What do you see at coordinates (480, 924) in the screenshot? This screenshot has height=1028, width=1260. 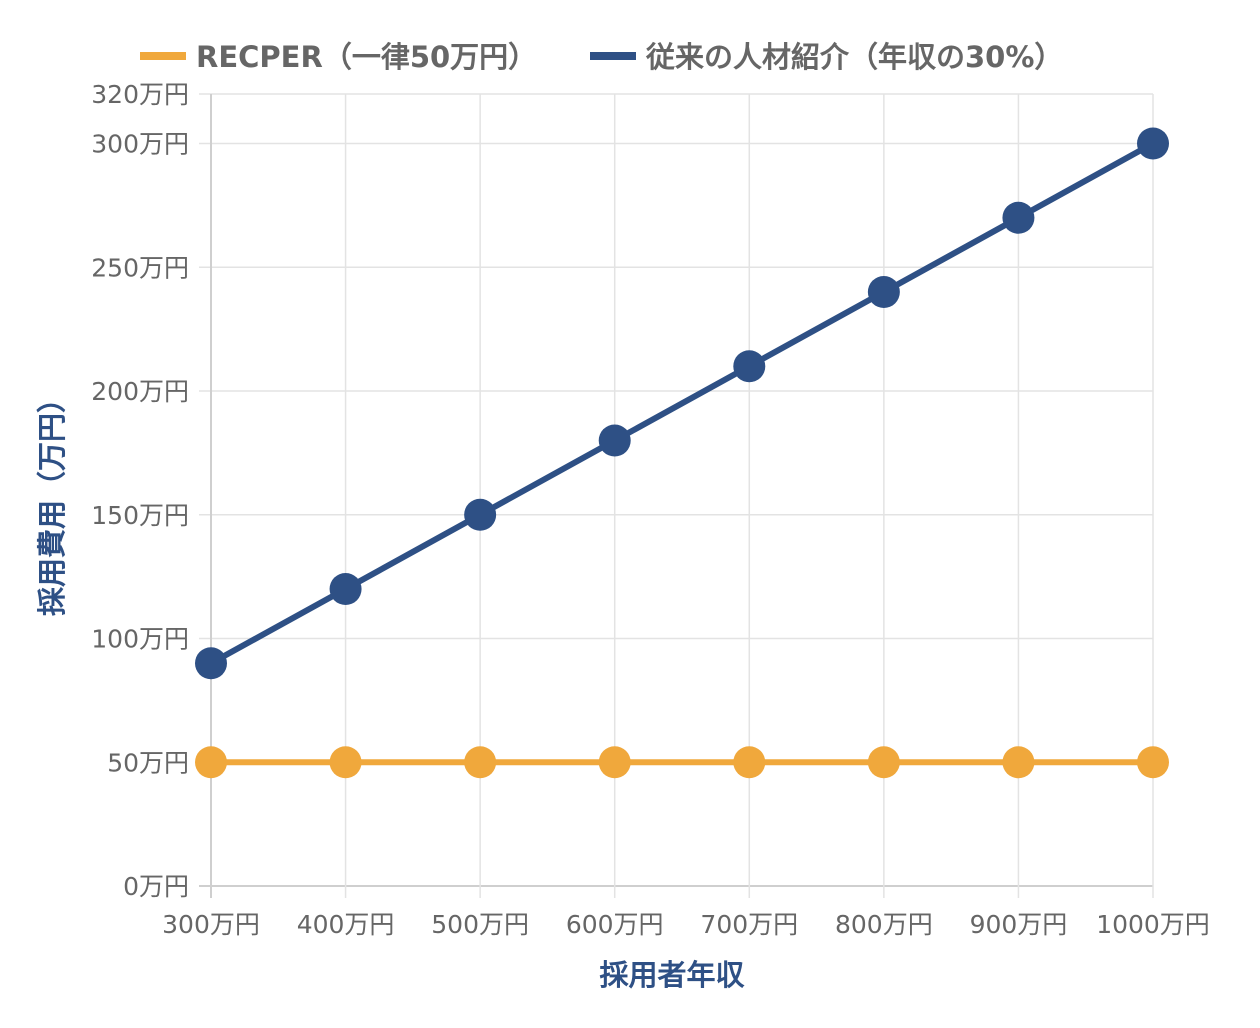 I see `x-tick-label: 500万円` at bounding box center [480, 924].